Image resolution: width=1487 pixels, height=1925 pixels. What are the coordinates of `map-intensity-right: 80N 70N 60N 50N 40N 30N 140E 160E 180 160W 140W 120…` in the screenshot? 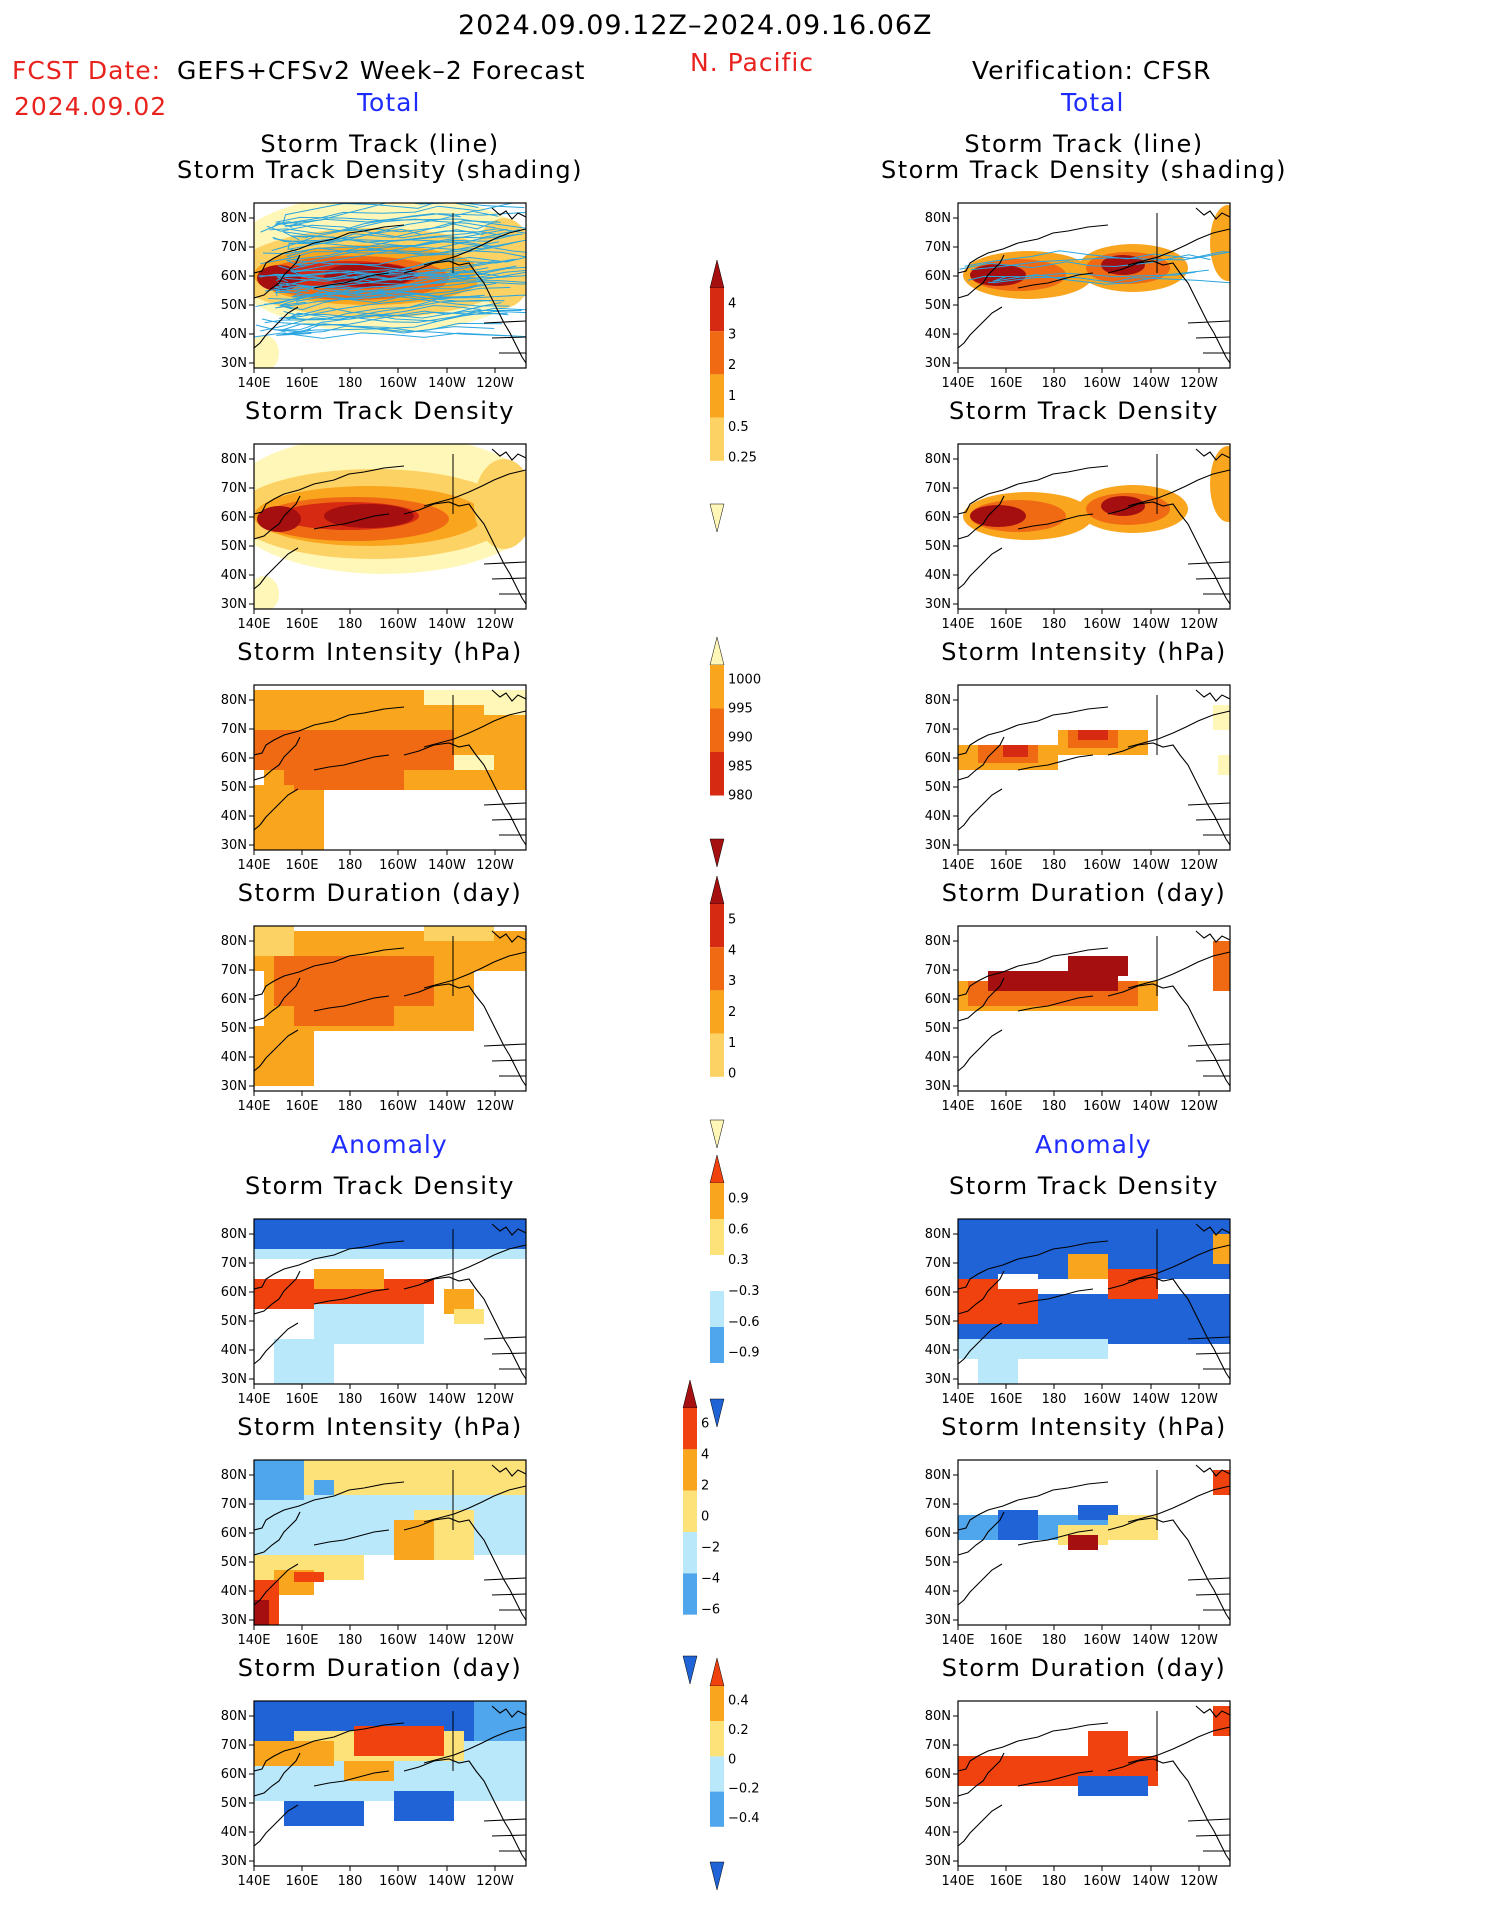 It's located at (1078, 778).